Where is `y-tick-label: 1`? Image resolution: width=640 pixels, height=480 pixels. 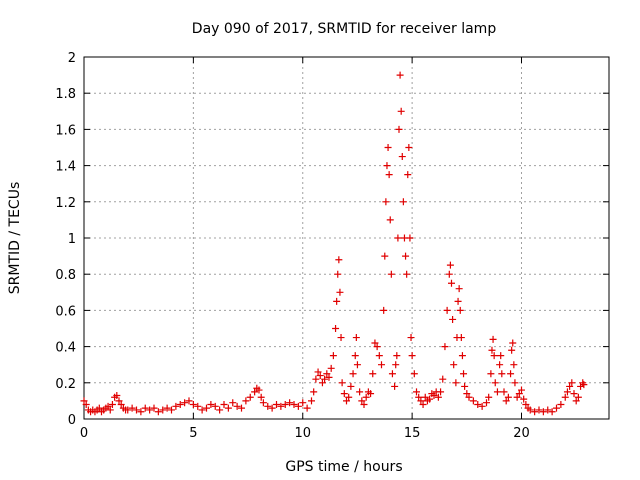 y-tick-label: 1 is located at coordinates (72, 239).